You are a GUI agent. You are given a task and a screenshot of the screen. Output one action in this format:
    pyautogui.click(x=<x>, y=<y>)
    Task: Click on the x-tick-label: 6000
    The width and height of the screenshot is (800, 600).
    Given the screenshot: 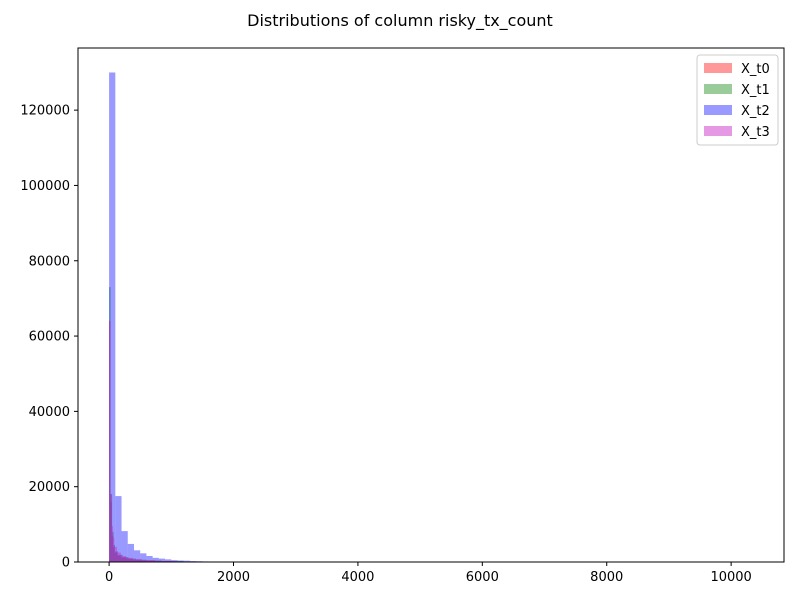 What is the action you would take?
    pyautogui.click(x=482, y=577)
    